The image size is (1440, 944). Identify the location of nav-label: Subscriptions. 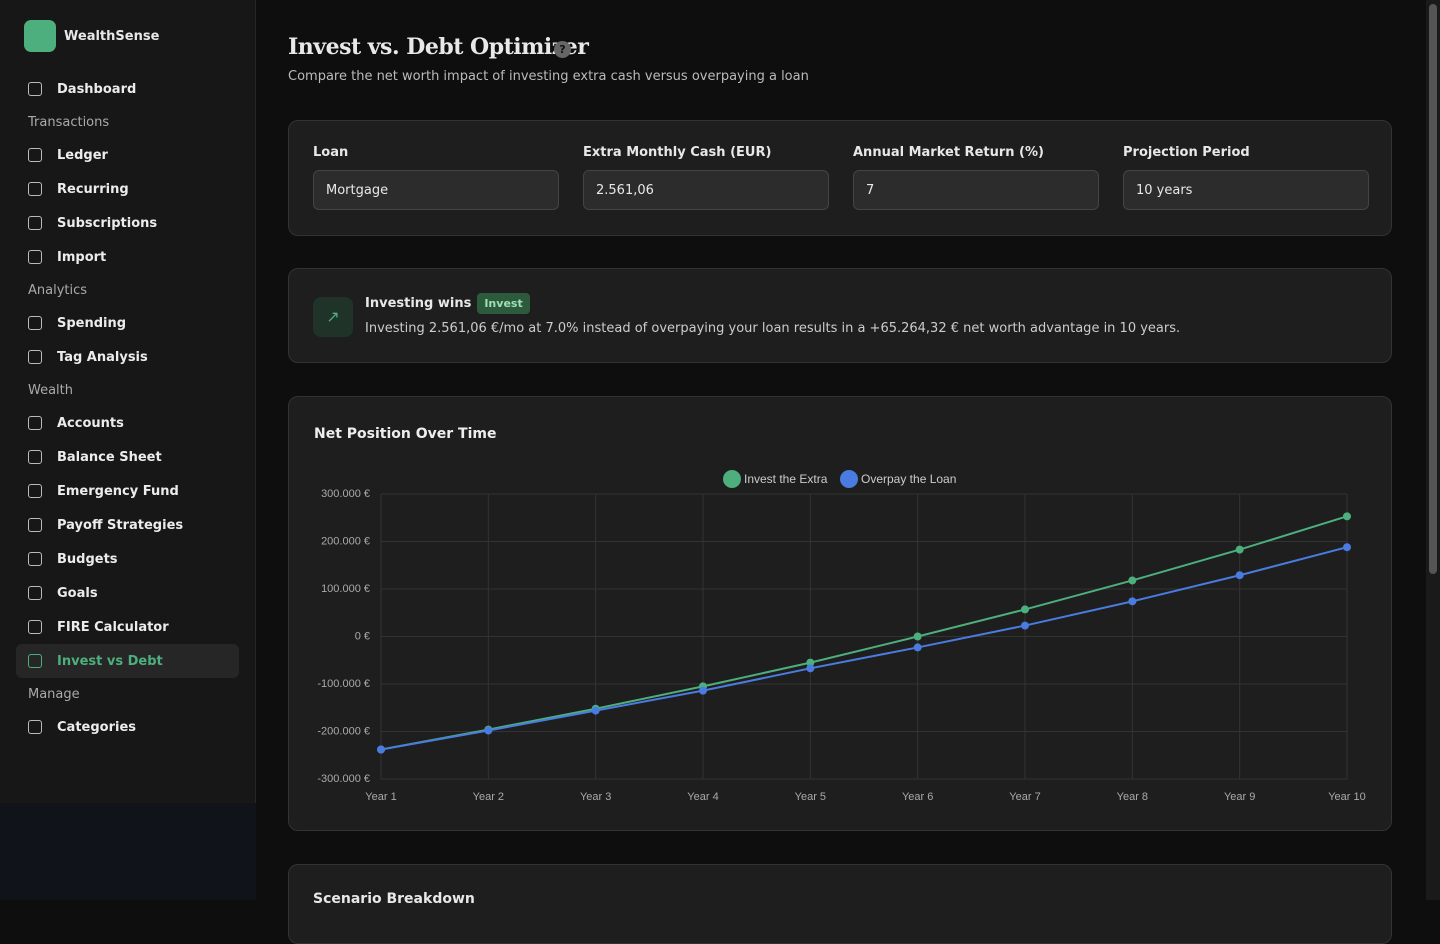
(107, 223).